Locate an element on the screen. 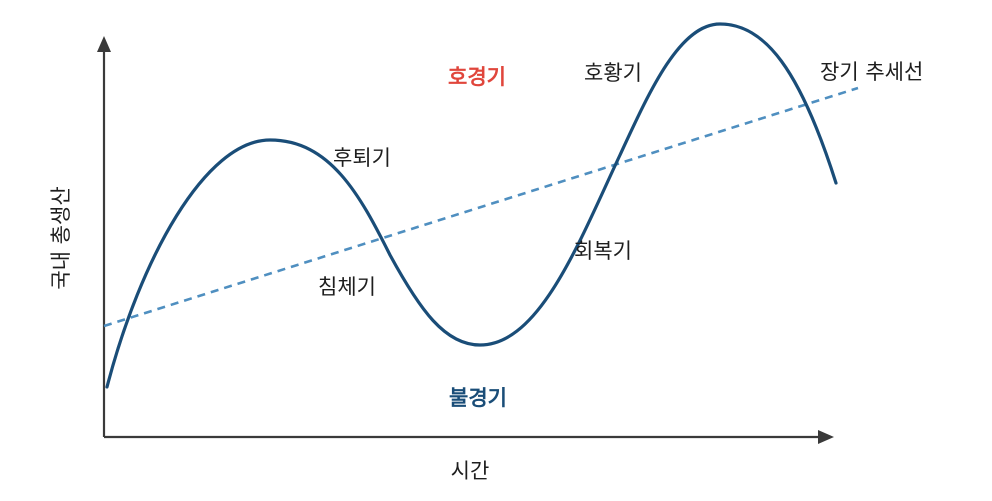 The image size is (992, 501). x-axis-title: 시간 is located at coordinates (470, 471).